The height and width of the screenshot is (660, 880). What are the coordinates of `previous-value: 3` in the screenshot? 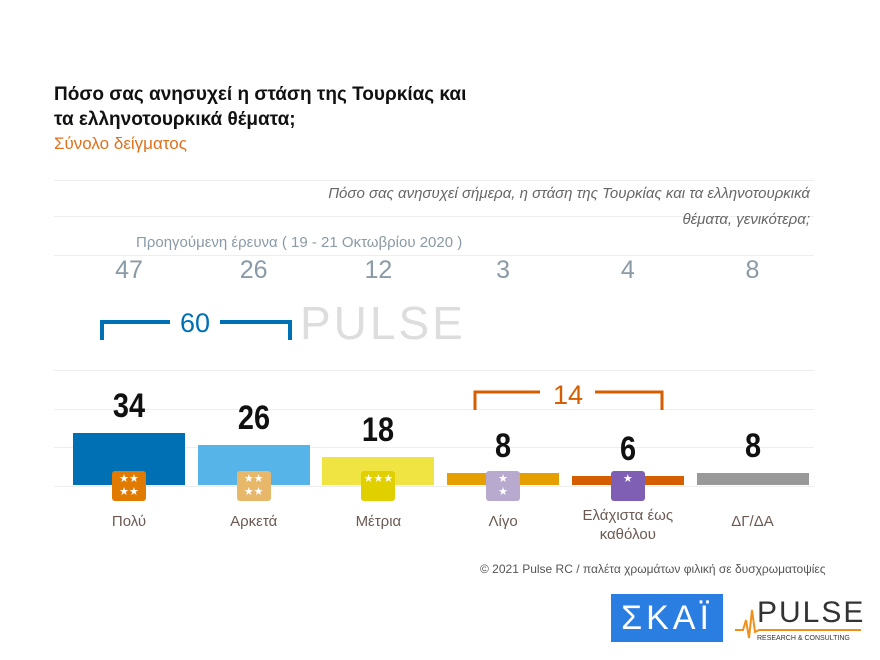 It's located at (503, 270).